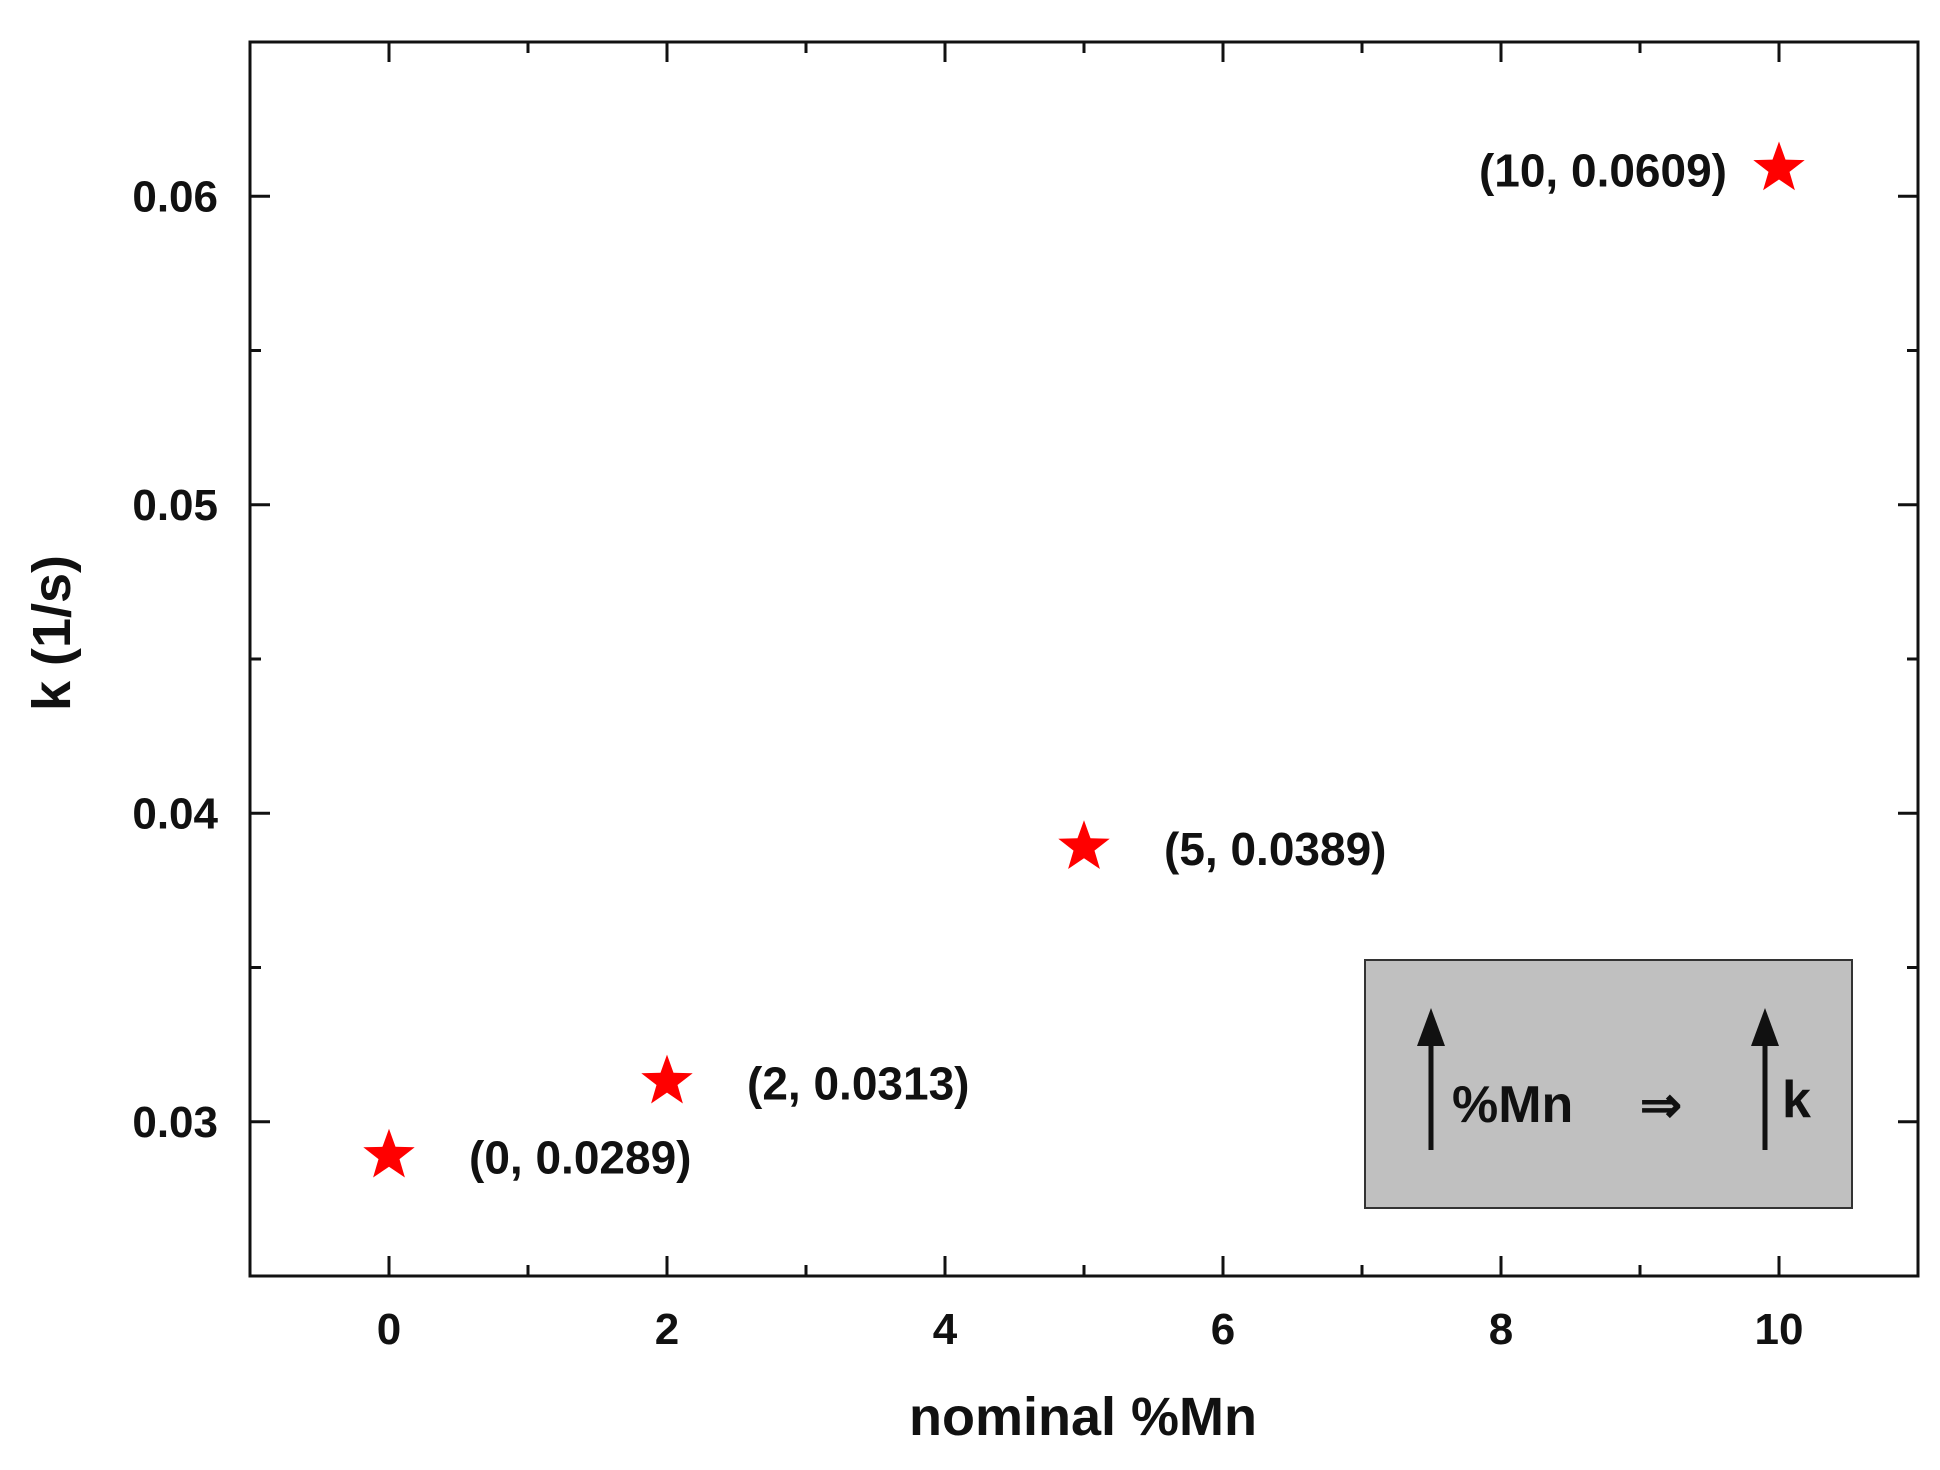  Describe the element at coordinates (1796, 1100) in the screenshot. I see `annotation-right-label: k` at that location.